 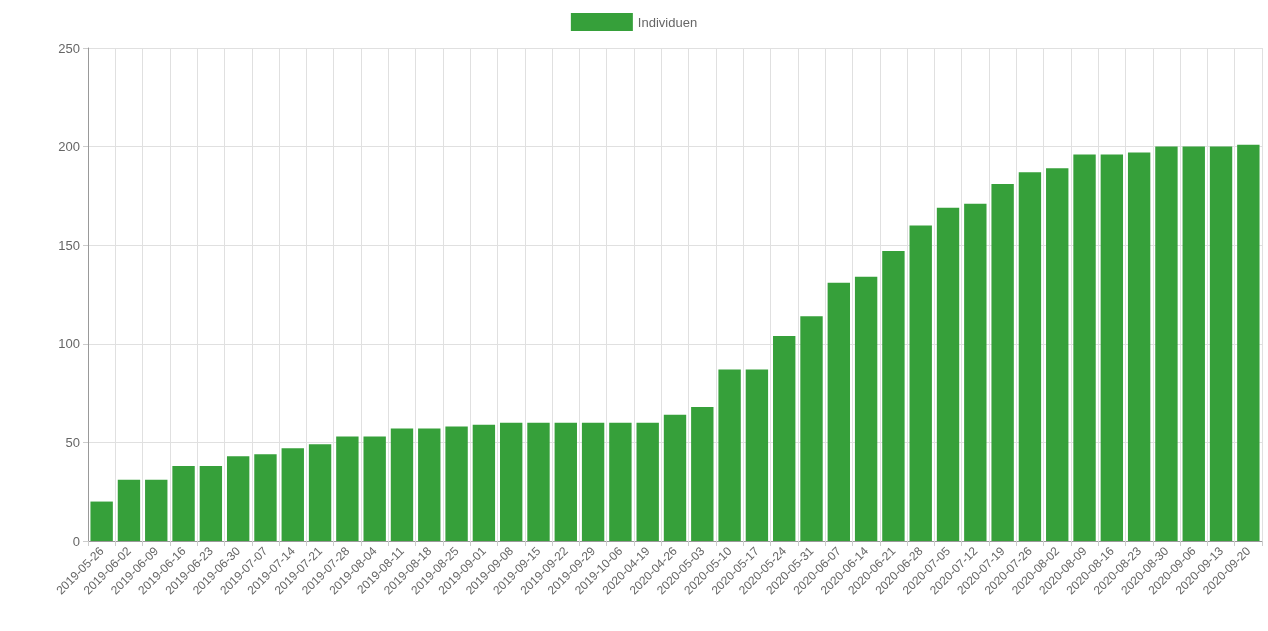 What do you see at coordinates (667, 22) in the screenshot?
I see `legend-label: Individuen` at bounding box center [667, 22].